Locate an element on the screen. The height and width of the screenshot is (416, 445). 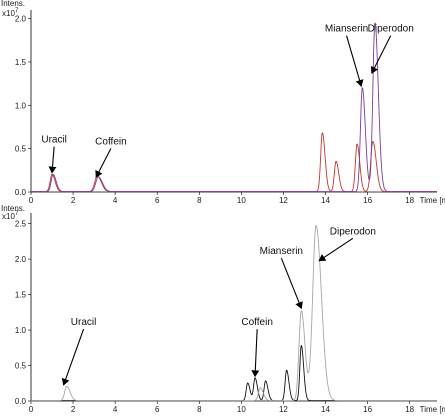
y-tick-label: 2.5 is located at coordinates (21, 224).